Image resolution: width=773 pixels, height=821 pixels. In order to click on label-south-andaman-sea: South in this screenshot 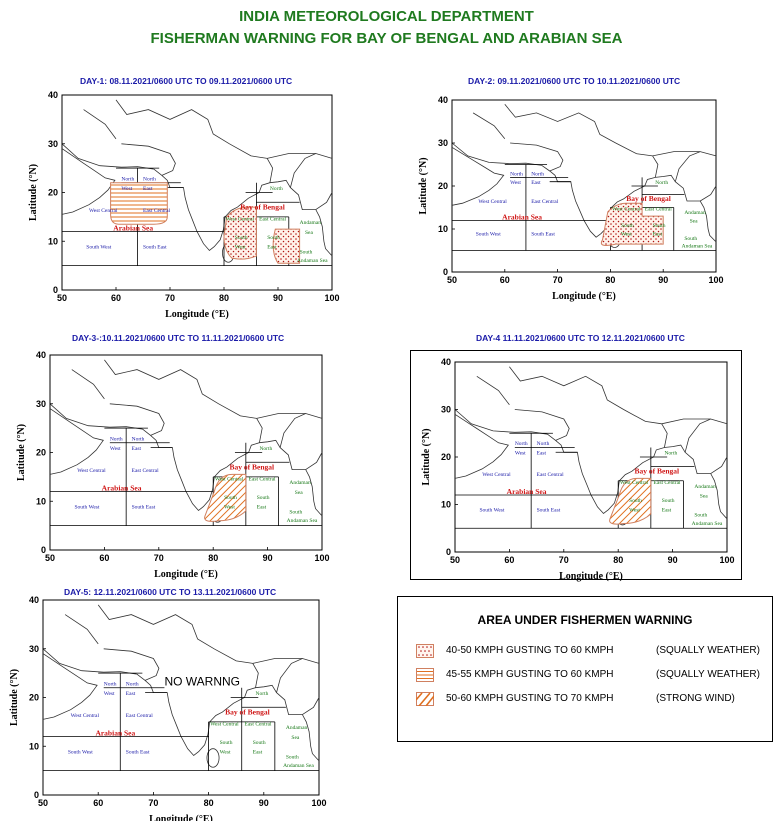, I will do `click(690, 239)`.